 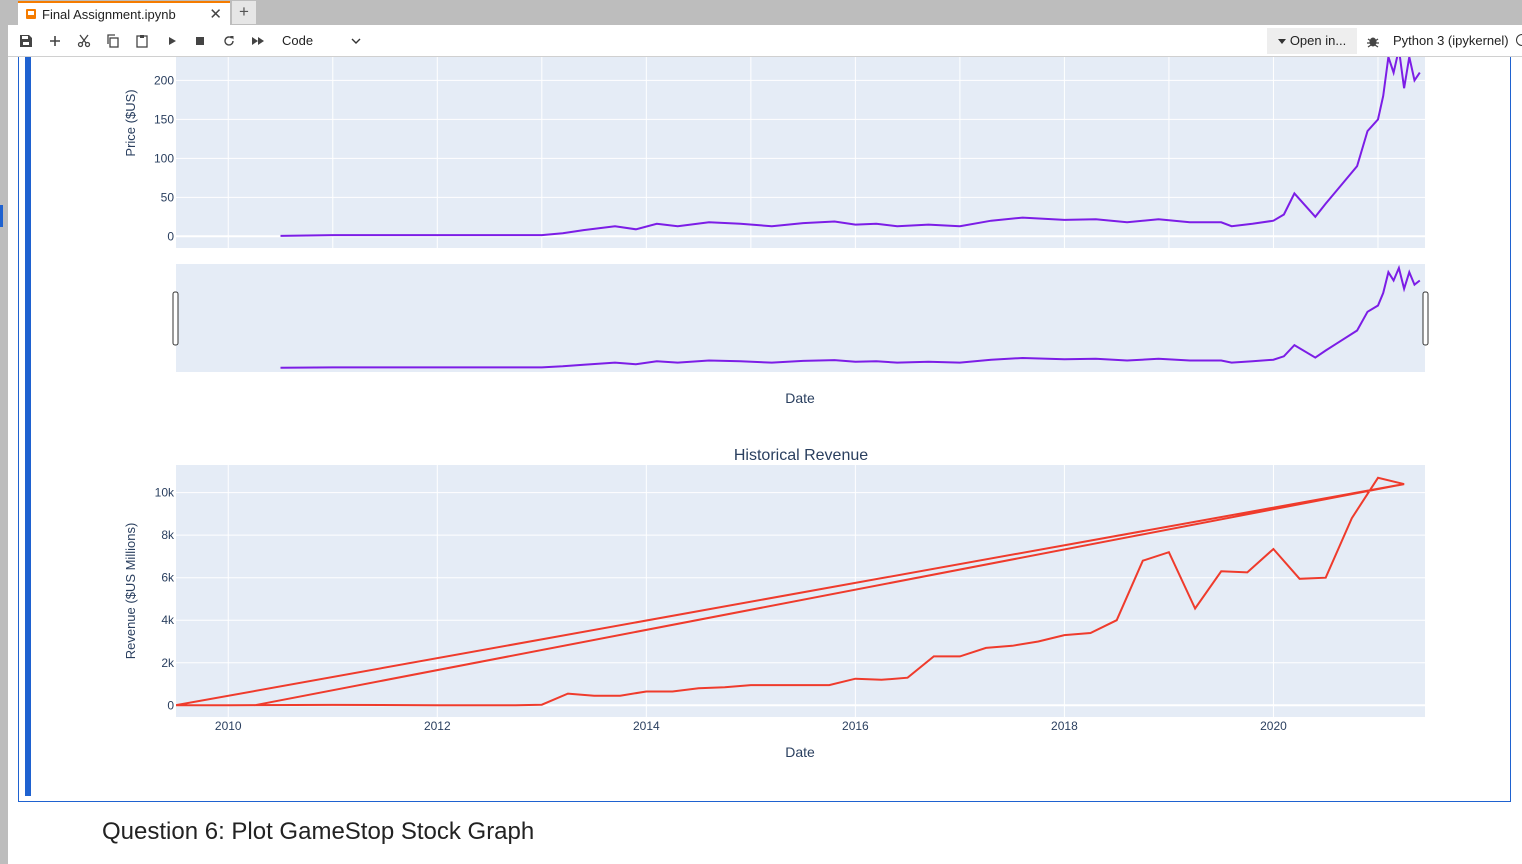 What do you see at coordinates (258, 41) in the screenshot?
I see `run-all-icon` at bounding box center [258, 41].